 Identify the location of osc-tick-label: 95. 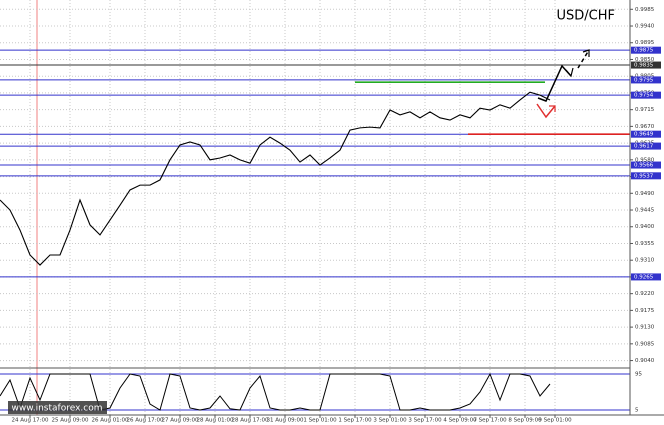
(638, 375).